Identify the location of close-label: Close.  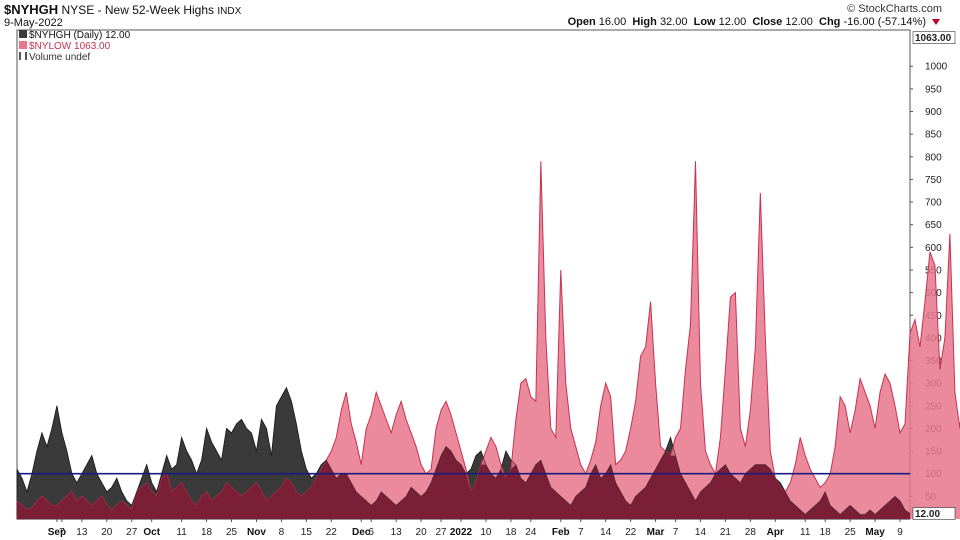
(767, 22).